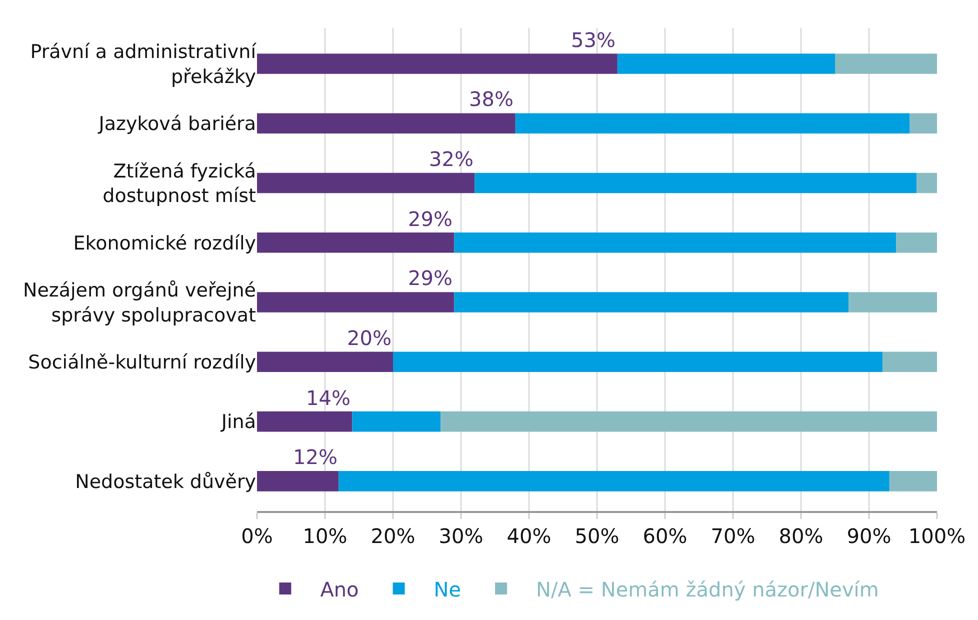  What do you see at coordinates (937, 536) in the screenshot?
I see `x-tick-label: 100%` at bounding box center [937, 536].